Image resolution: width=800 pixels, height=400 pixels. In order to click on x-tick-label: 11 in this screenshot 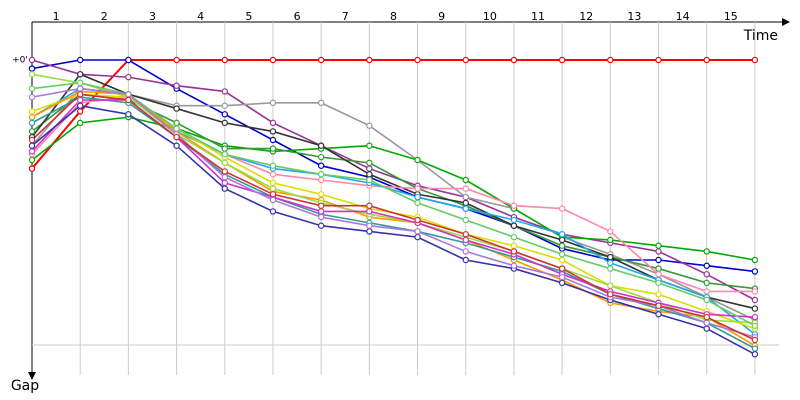, I will do `click(538, 16)`.